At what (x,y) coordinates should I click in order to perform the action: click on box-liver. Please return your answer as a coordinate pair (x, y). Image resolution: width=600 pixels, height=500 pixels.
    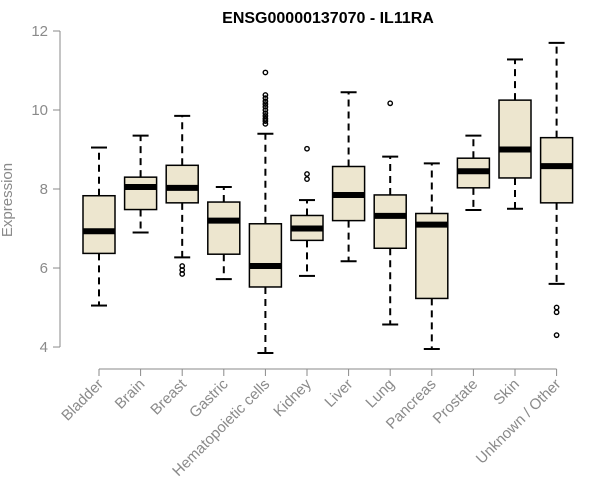
    Looking at the image, I should click on (348, 177).